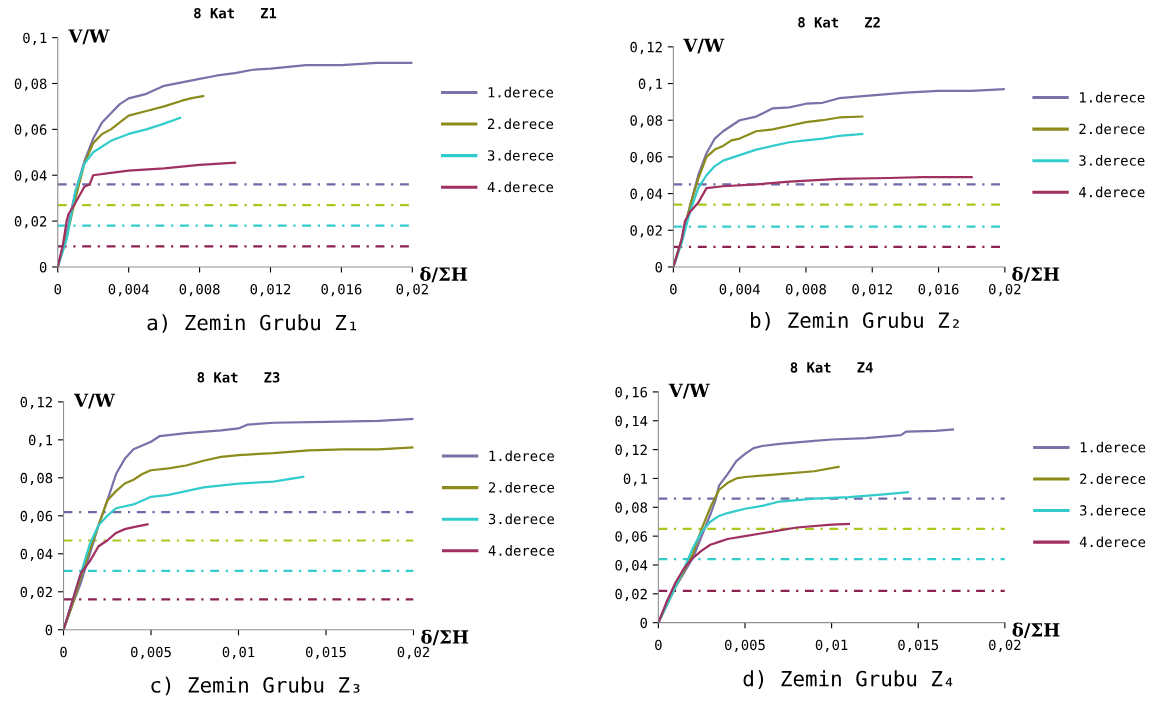 This screenshot has width=1155, height=710. I want to click on y-tick-label: 0,16, so click(631, 393).